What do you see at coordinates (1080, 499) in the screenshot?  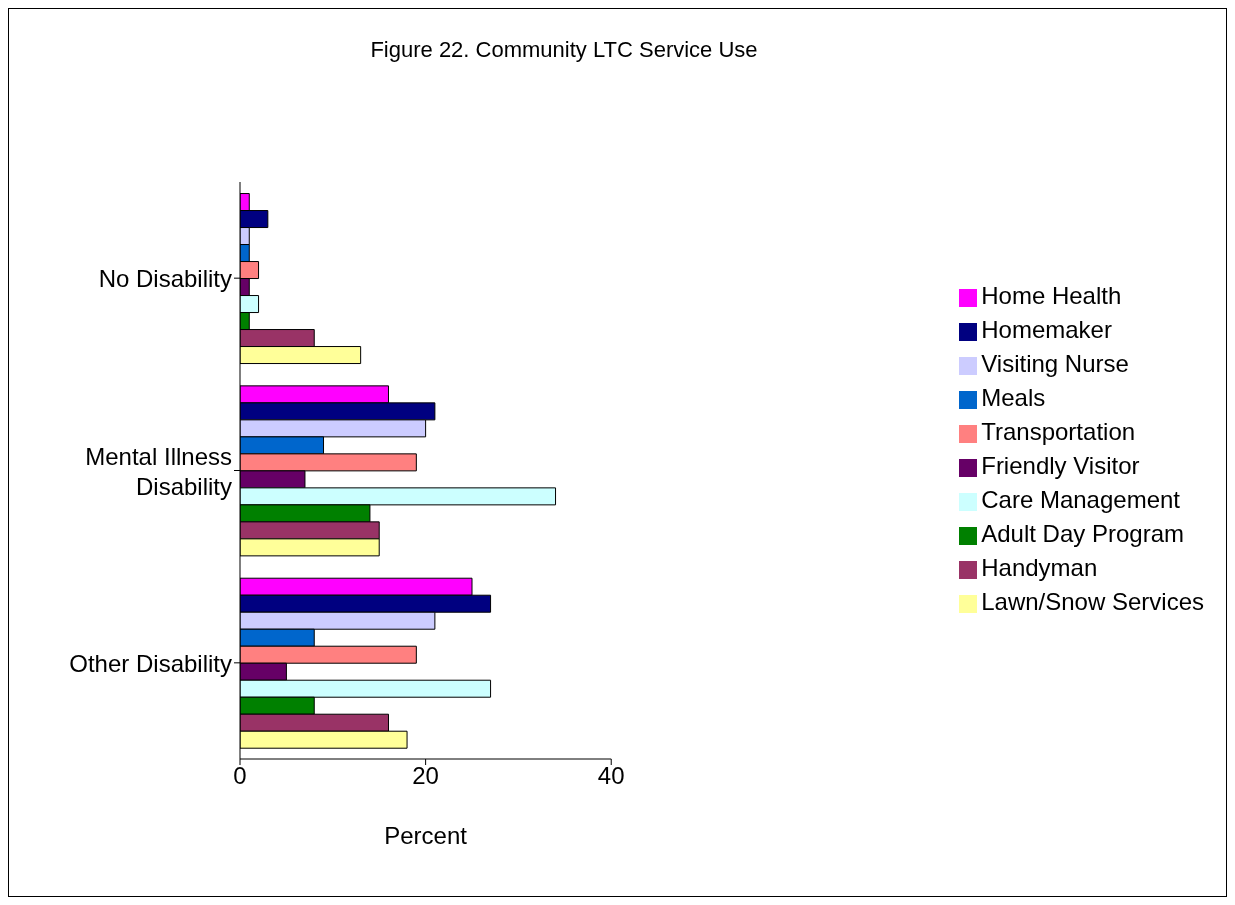 I see `legend-label: Care Management` at bounding box center [1080, 499].